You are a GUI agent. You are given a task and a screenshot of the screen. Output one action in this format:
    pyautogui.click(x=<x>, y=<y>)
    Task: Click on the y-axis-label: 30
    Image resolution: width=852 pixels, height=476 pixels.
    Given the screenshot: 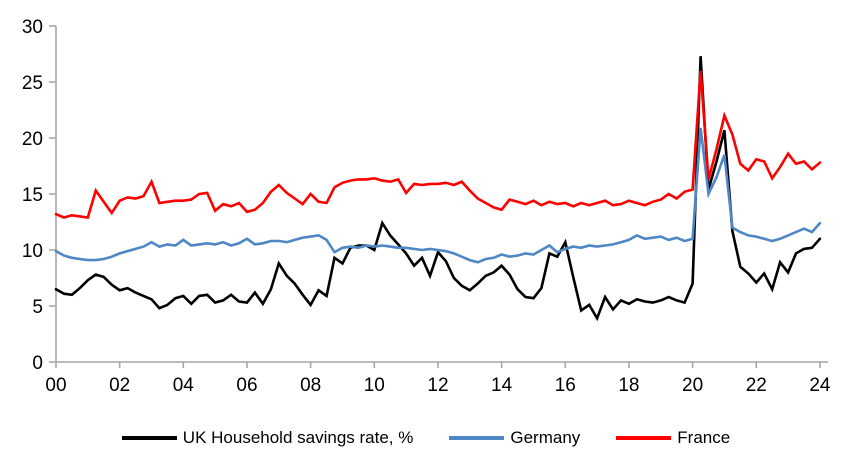 What is the action you would take?
    pyautogui.click(x=32, y=27)
    